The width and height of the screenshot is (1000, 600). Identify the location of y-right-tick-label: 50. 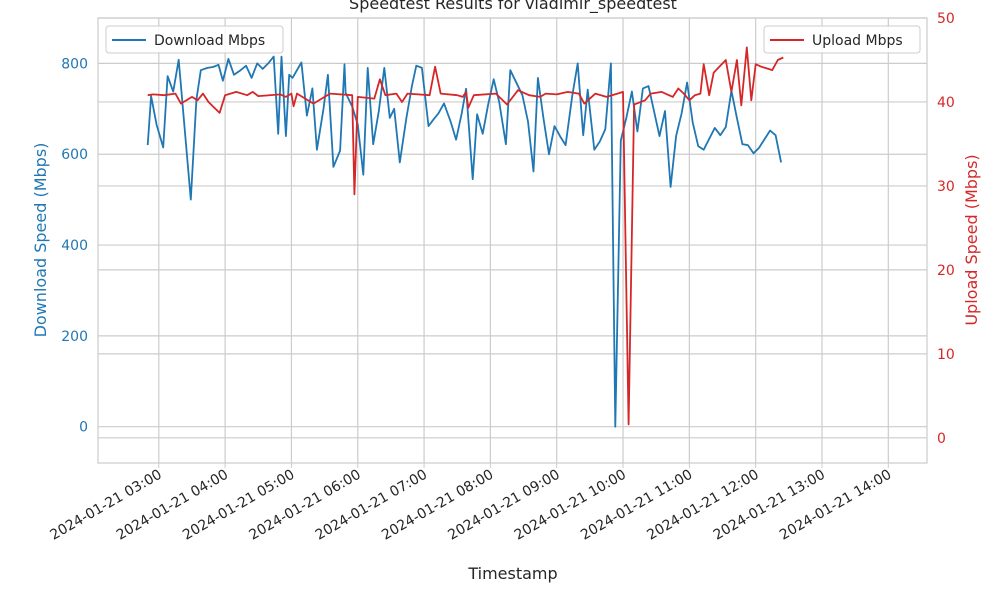
(946, 19).